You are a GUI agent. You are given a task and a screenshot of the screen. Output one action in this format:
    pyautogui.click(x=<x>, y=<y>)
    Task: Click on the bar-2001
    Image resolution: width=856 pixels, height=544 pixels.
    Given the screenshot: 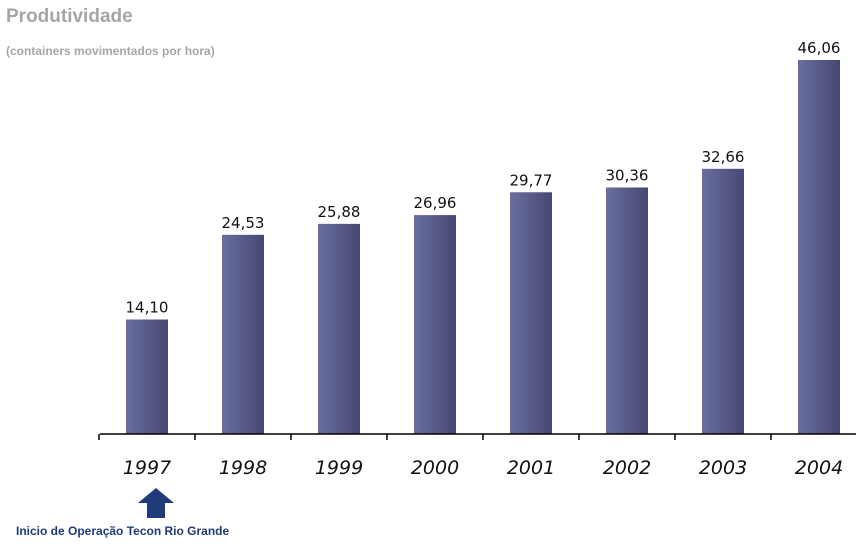 What is the action you would take?
    pyautogui.click(x=531, y=313)
    